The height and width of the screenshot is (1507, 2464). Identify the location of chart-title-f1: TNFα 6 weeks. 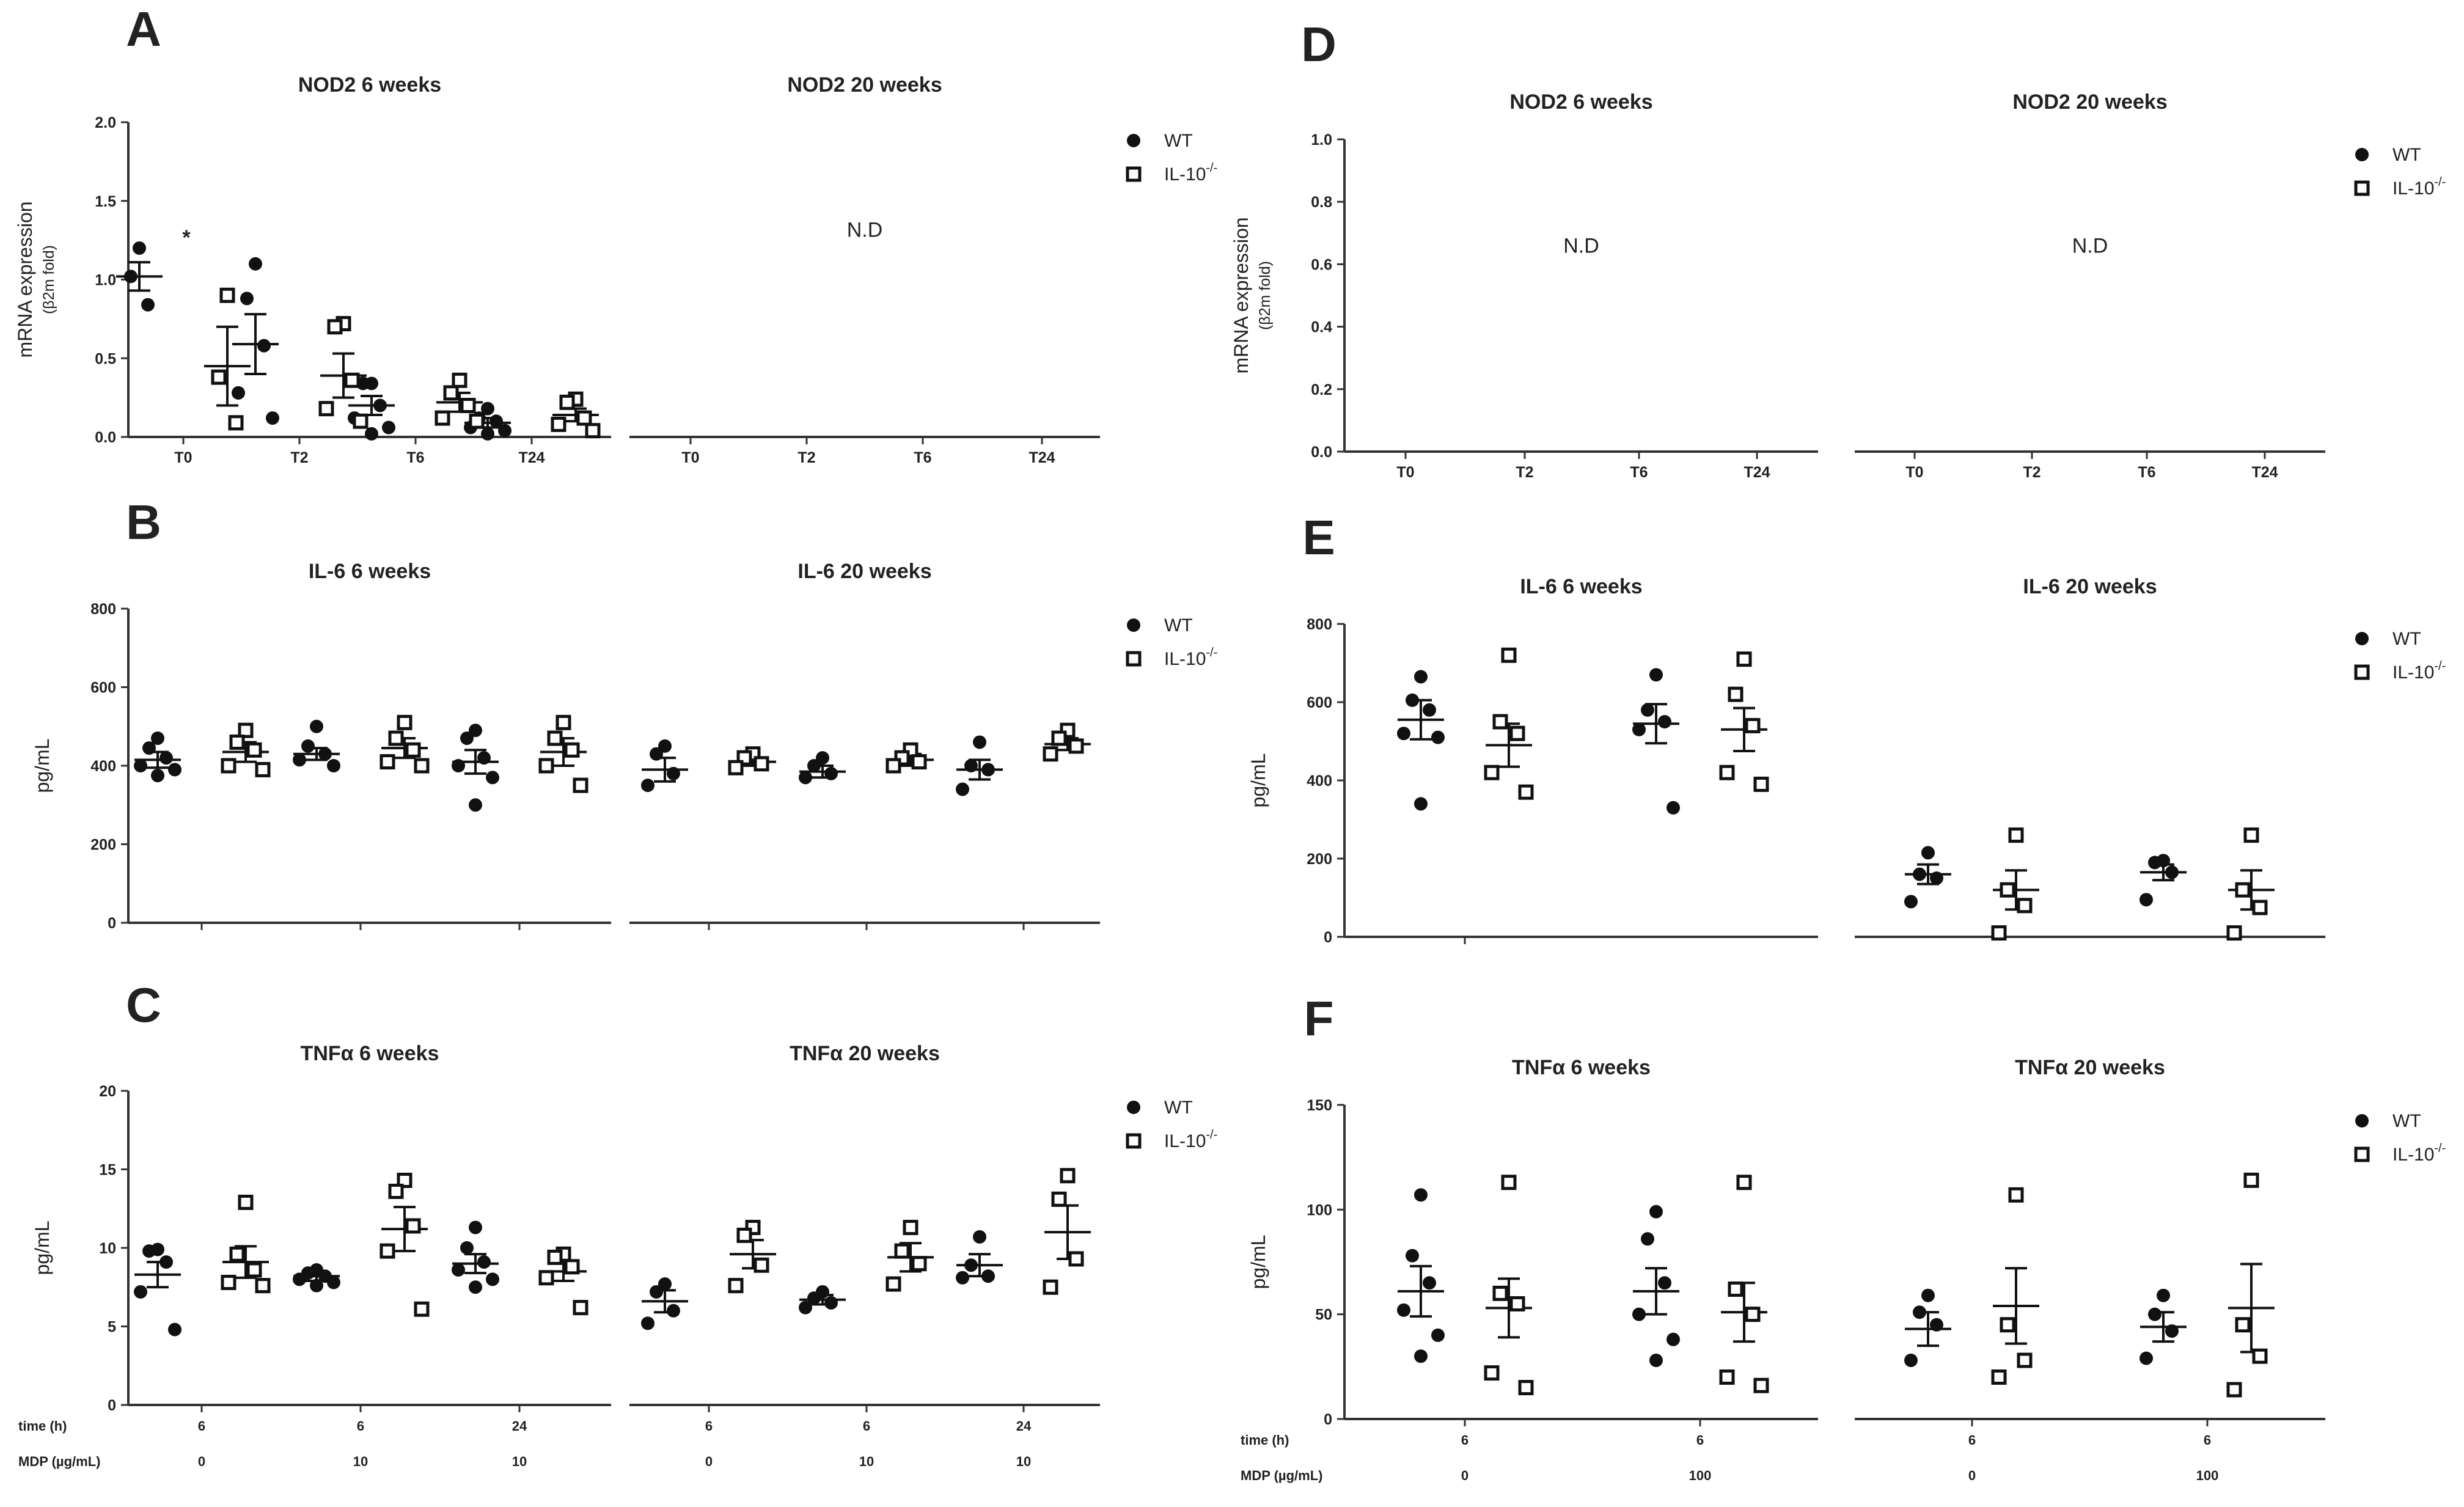
(1582, 1068).